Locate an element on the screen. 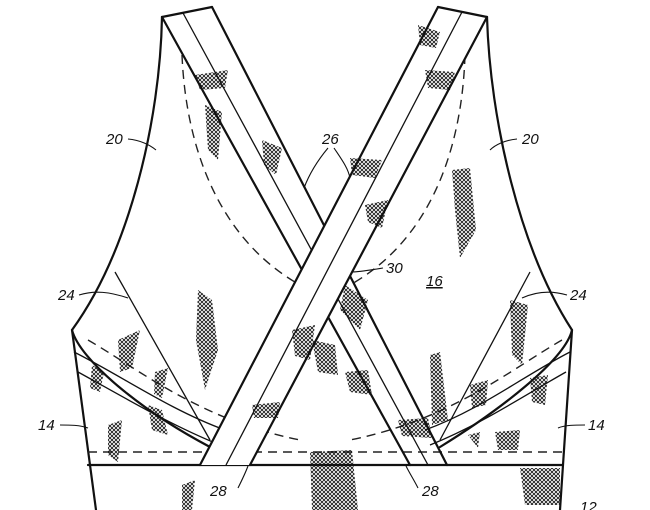 Image resolution: width=650 pixels, height=510 pixels. left-side-edge is located at coordinates (84, 419).